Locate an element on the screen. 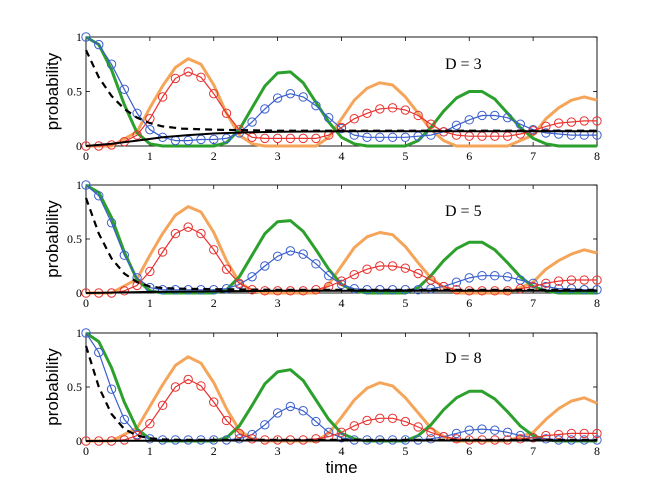 This screenshot has width=659, height=495. y-tick-label: 1 is located at coordinates (79, 185).